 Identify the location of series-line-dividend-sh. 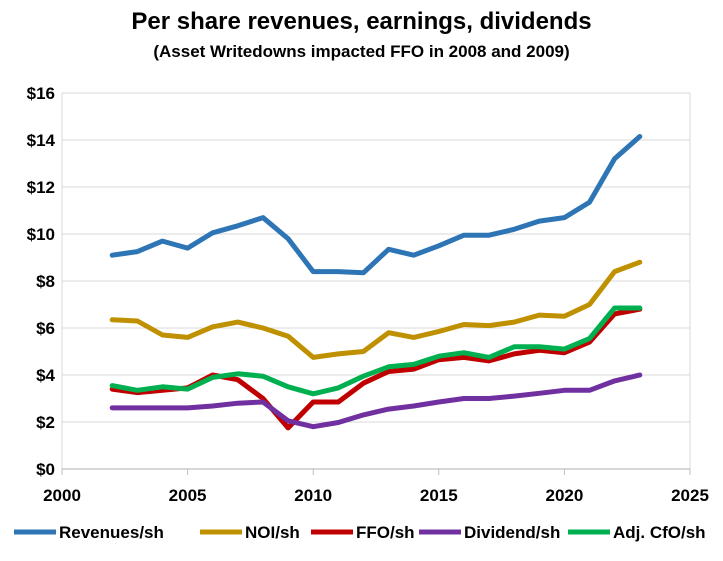
(376, 401).